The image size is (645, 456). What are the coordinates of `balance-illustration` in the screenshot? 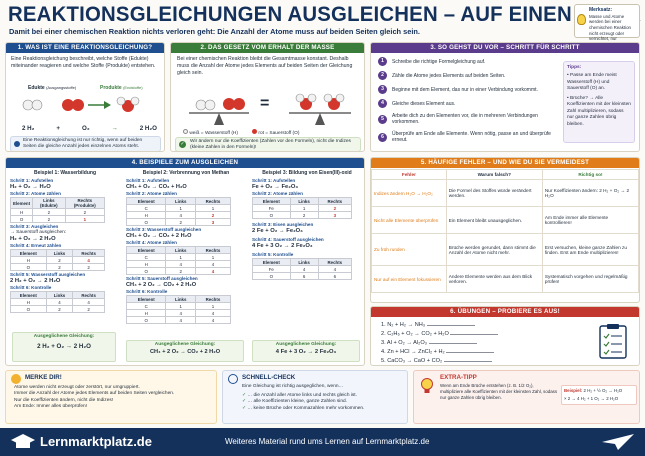 It's located at (270, 109).